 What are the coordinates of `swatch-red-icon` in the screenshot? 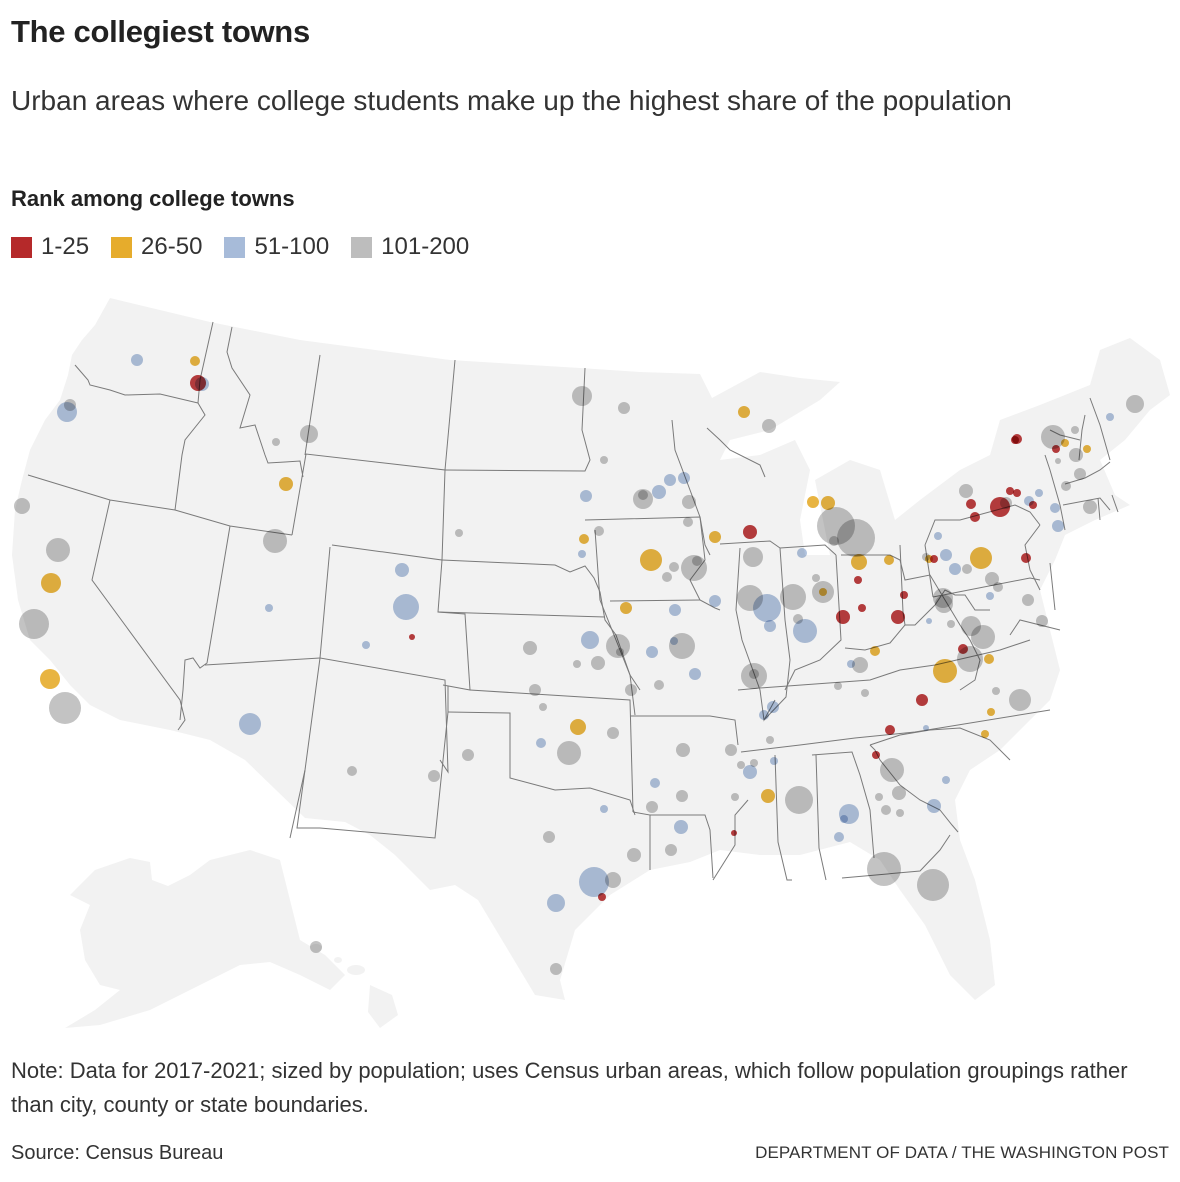 It's located at (21, 247).